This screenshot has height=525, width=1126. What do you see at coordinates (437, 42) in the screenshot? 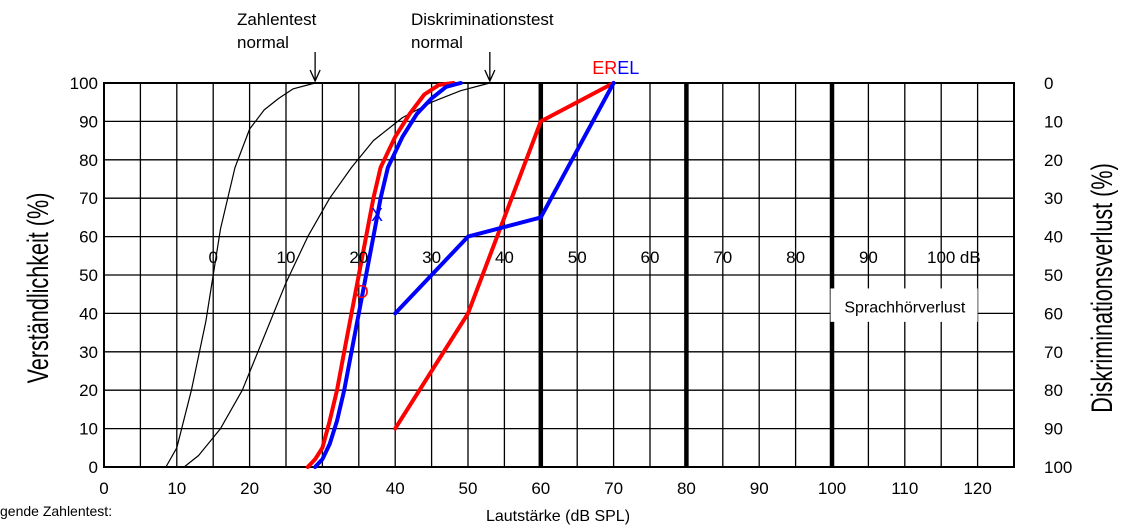
I see `annotation-diskrimination-normal: normal` at bounding box center [437, 42].